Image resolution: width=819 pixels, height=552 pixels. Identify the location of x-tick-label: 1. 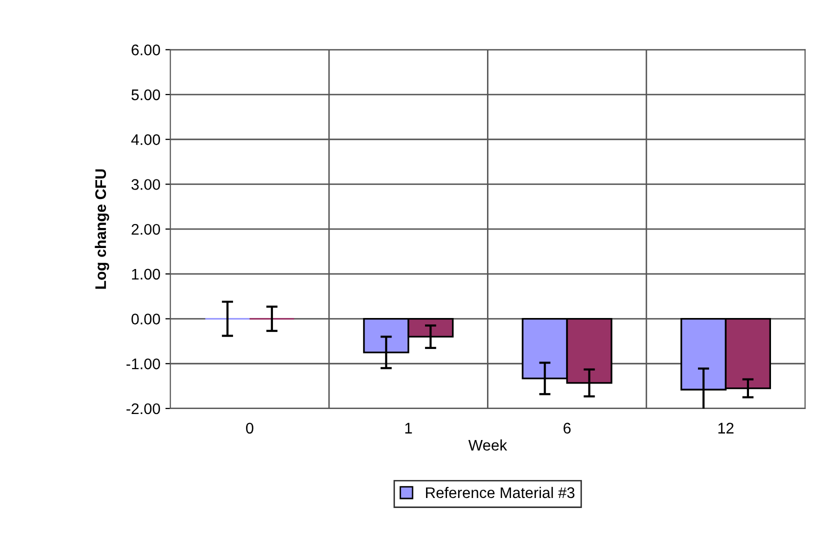
(408, 428).